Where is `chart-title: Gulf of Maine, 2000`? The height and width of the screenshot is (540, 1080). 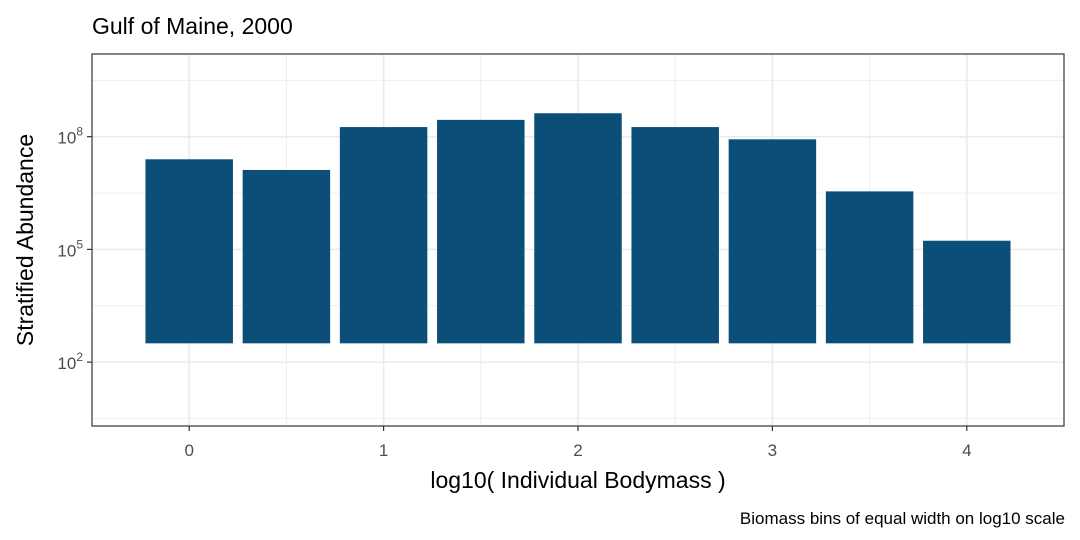
chart-title: Gulf of Maine, 2000 is located at coordinates (192, 26).